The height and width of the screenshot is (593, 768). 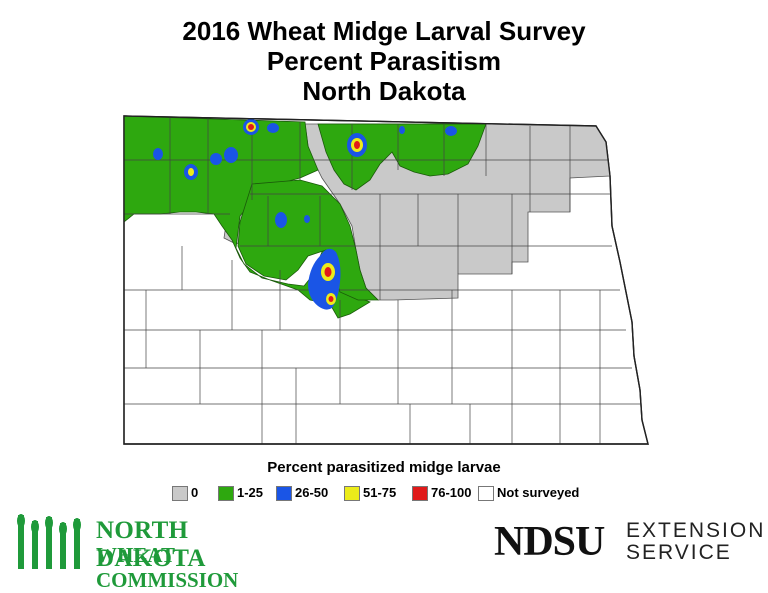 I want to click on legend-label: 26-50, so click(x=312, y=492).